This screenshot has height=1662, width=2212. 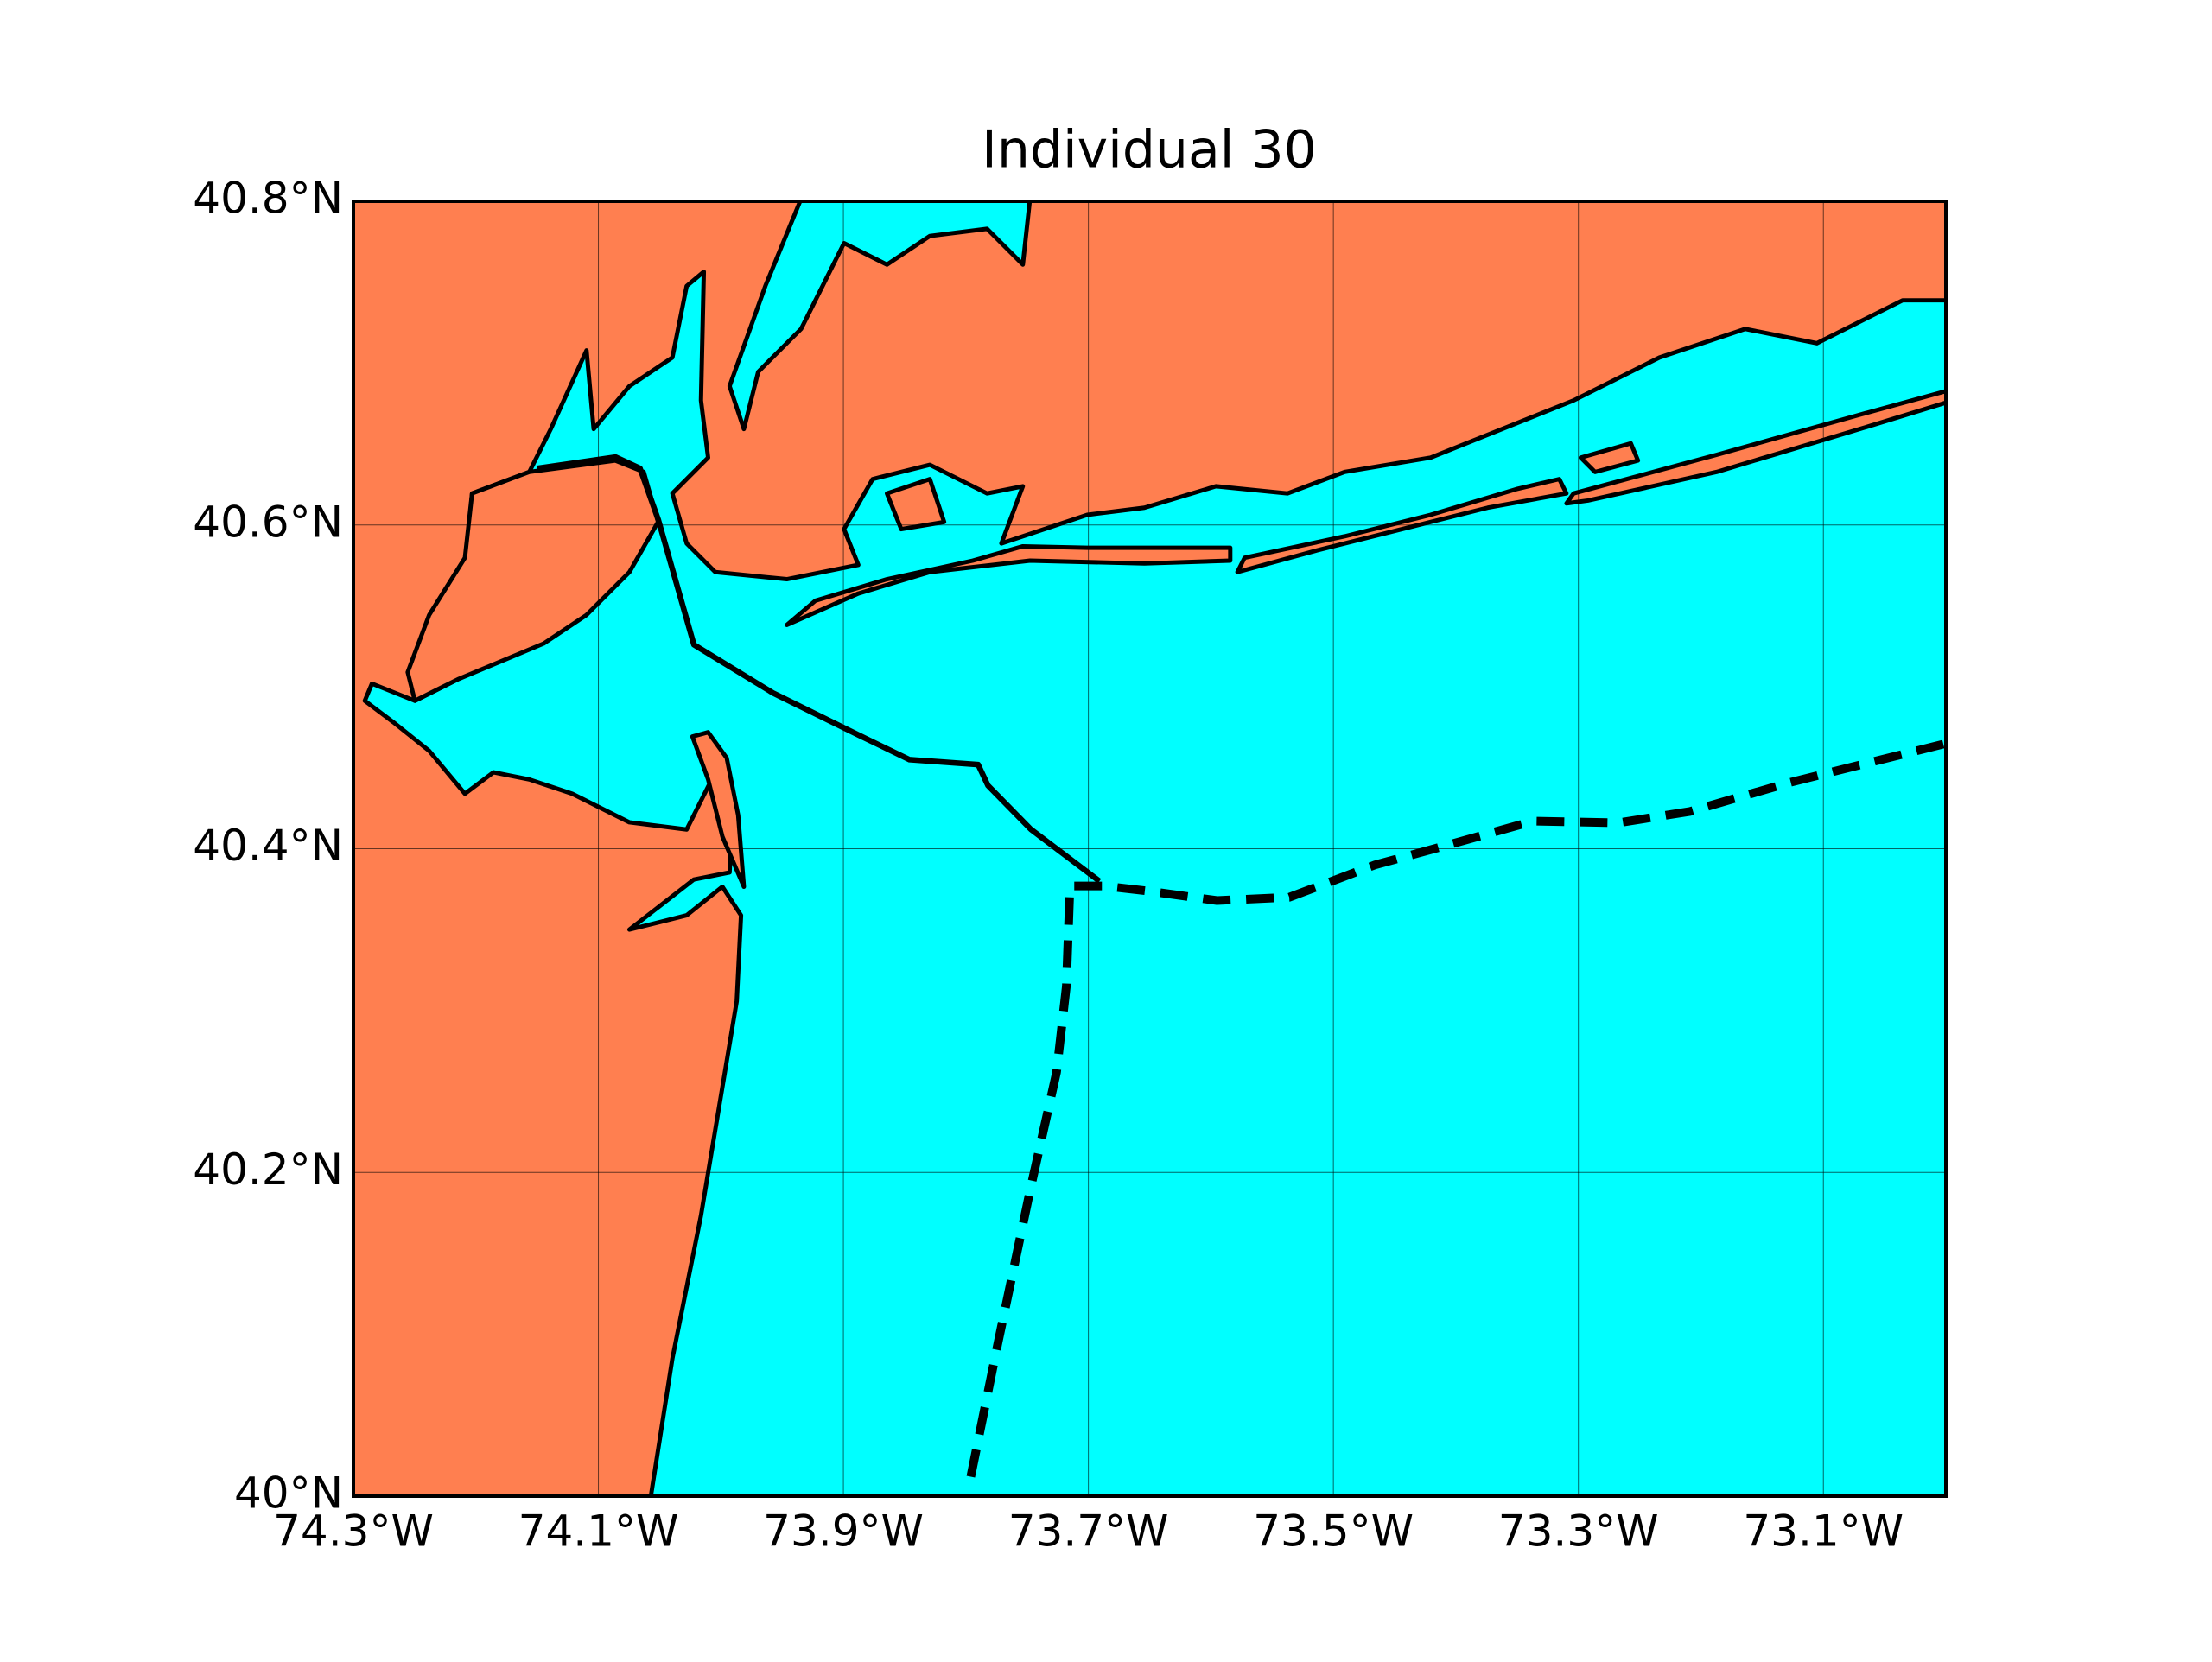 I want to click on x-tick-label: 73.9°W, so click(x=843, y=1532).